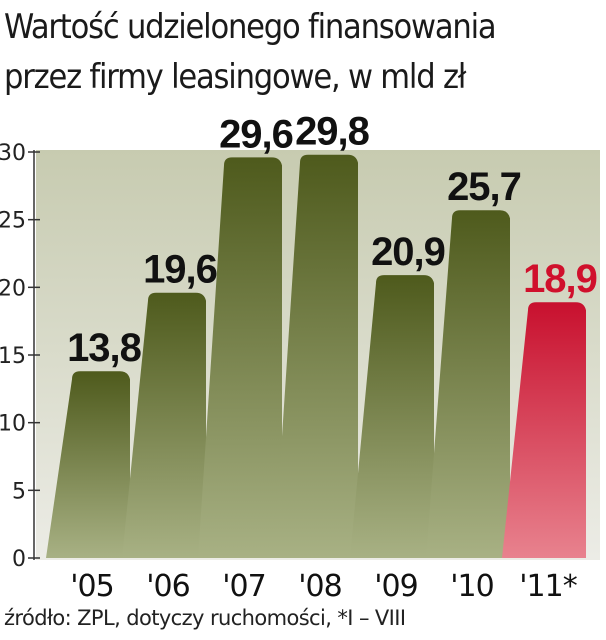 The width and height of the screenshot is (606, 640). What do you see at coordinates (256, 134) in the screenshot?
I see `value-label: 29,6` at bounding box center [256, 134].